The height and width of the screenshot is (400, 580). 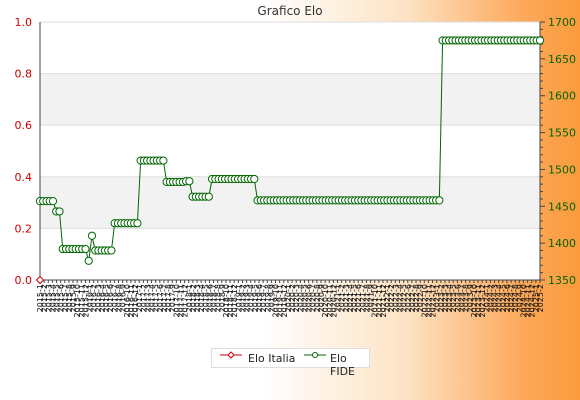 I want to click on chart-title: Grafico Elo, so click(x=290, y=11).